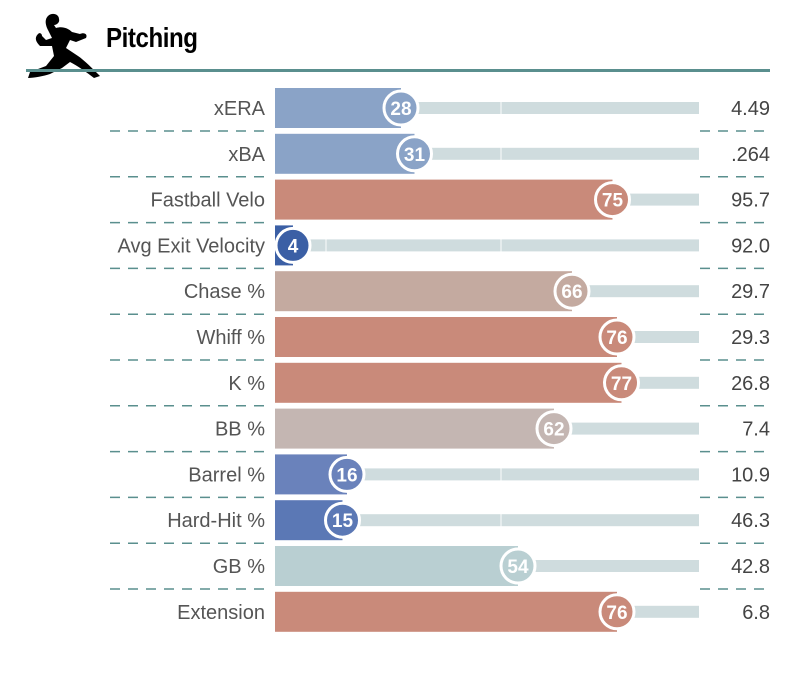 Image resolution: width=804 pixels, height=680 pixels. Describe the element at coordinates (221, 613) in the screenshot. I see `category-label: Extension` at that location.